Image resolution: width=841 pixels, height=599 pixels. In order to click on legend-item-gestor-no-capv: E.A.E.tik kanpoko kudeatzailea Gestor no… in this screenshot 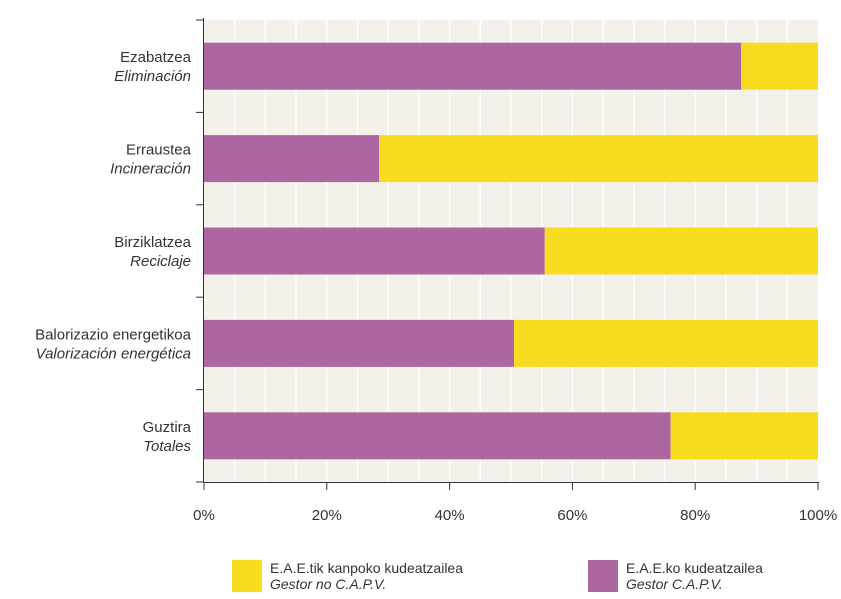, I will do `click(347, 577)`.